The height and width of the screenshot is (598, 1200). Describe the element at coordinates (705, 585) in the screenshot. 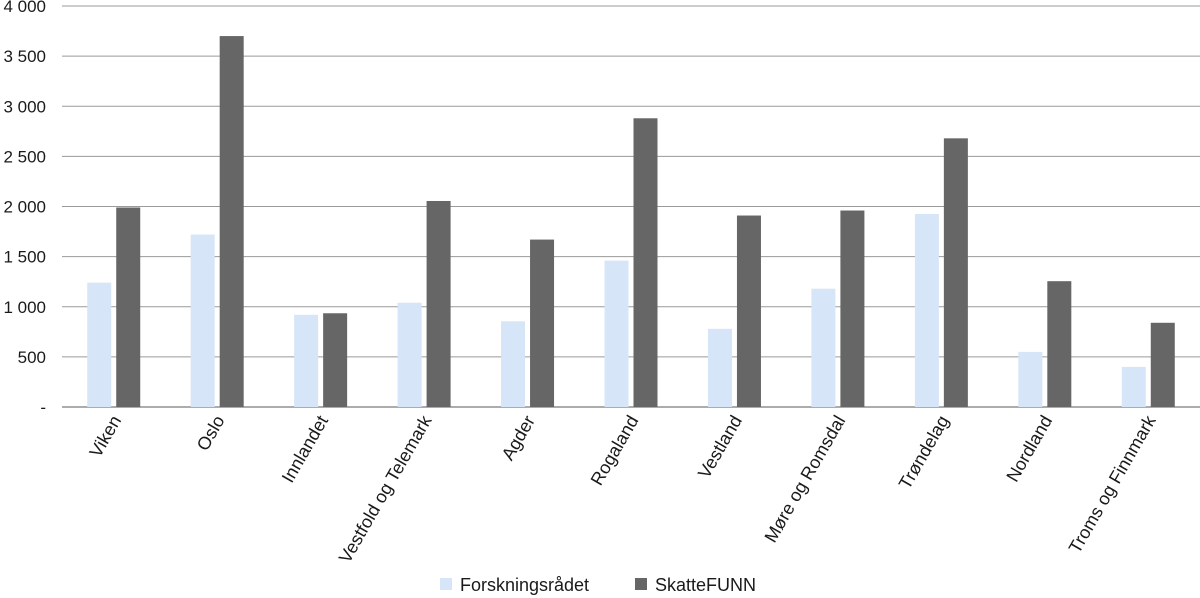

I see `legend-label-skattefunn: SkatteFUNN` at that location.